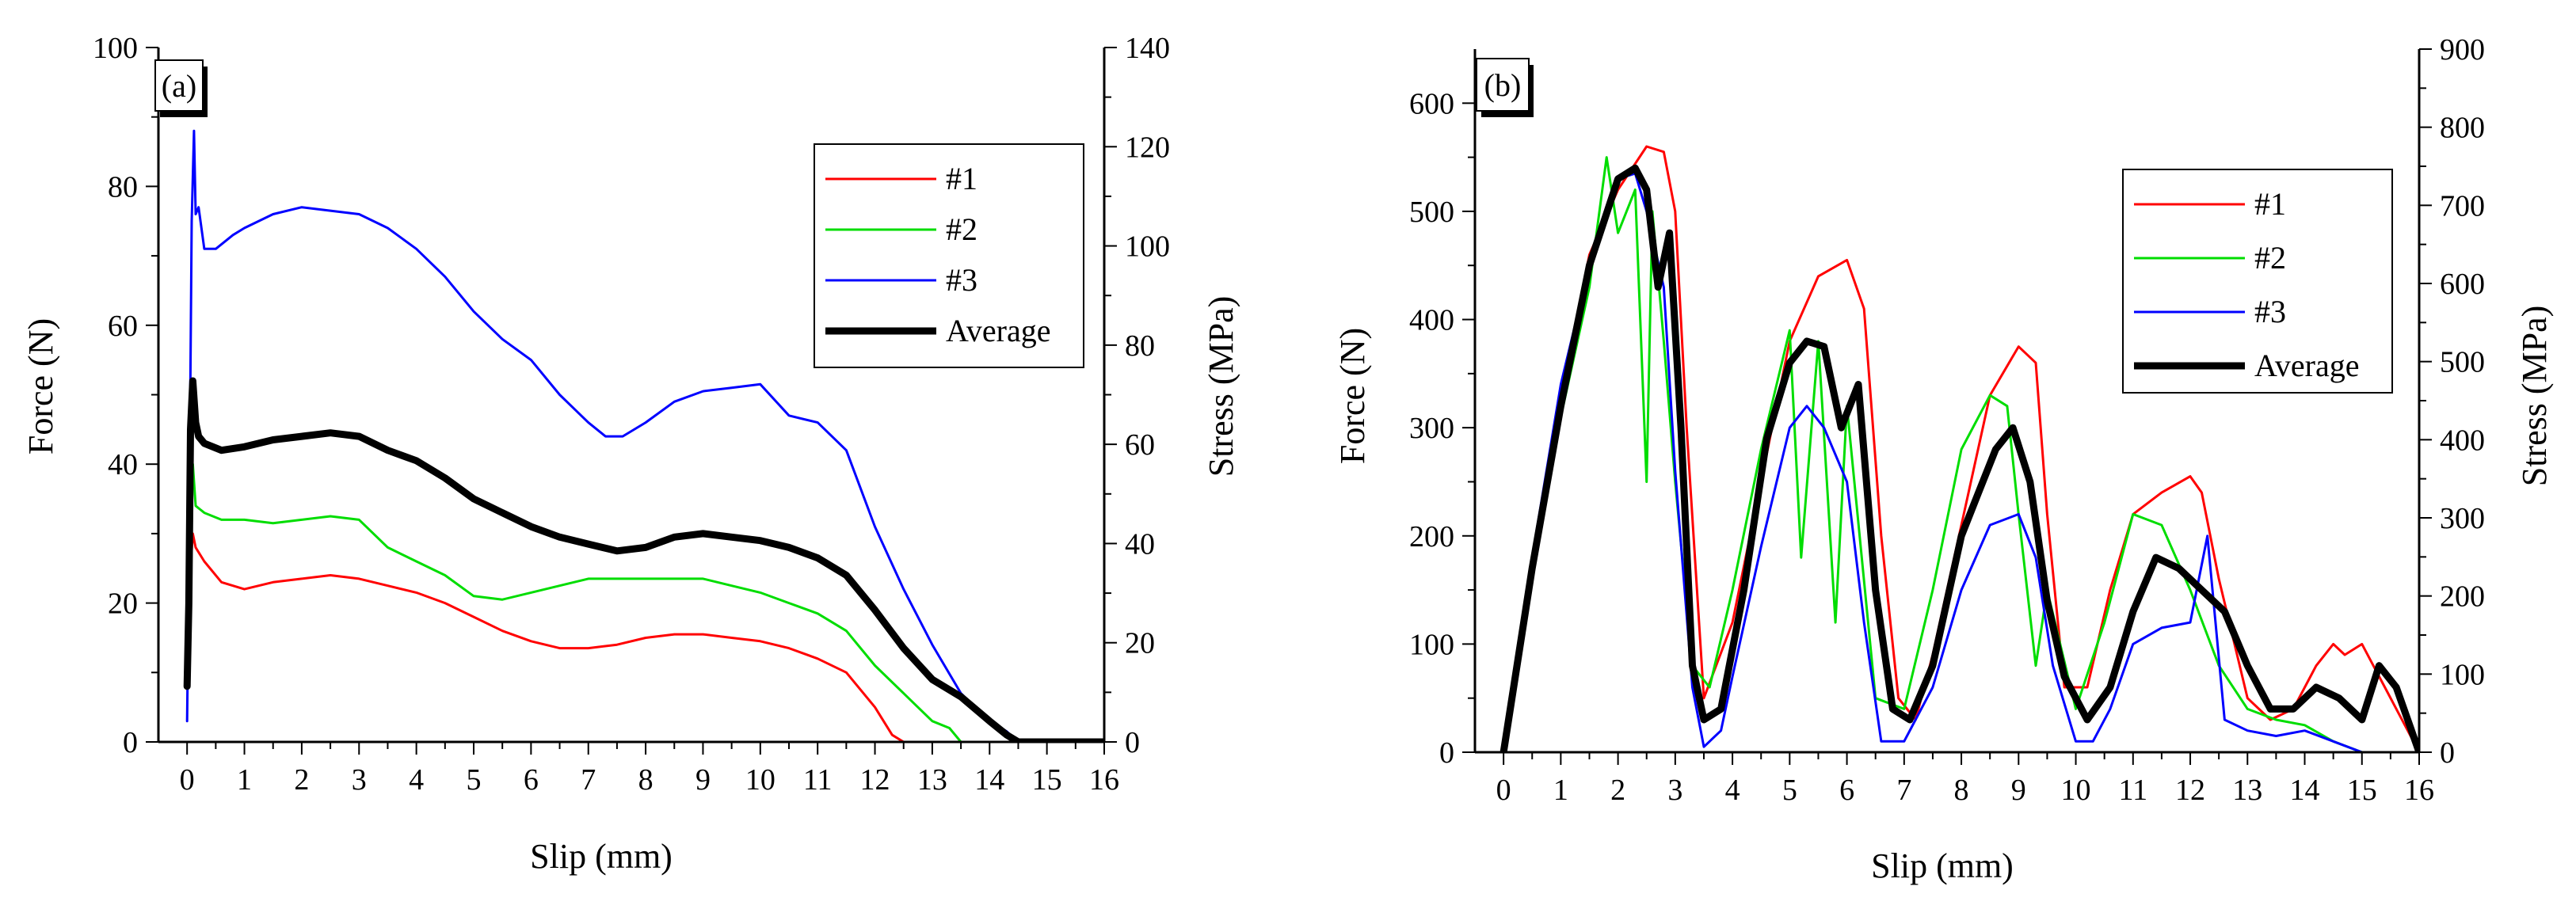  What do you see at coordinates (989, 780) in the screenshot?
I see `x-tick-label-a: 14` at bounding box center [989, 780].